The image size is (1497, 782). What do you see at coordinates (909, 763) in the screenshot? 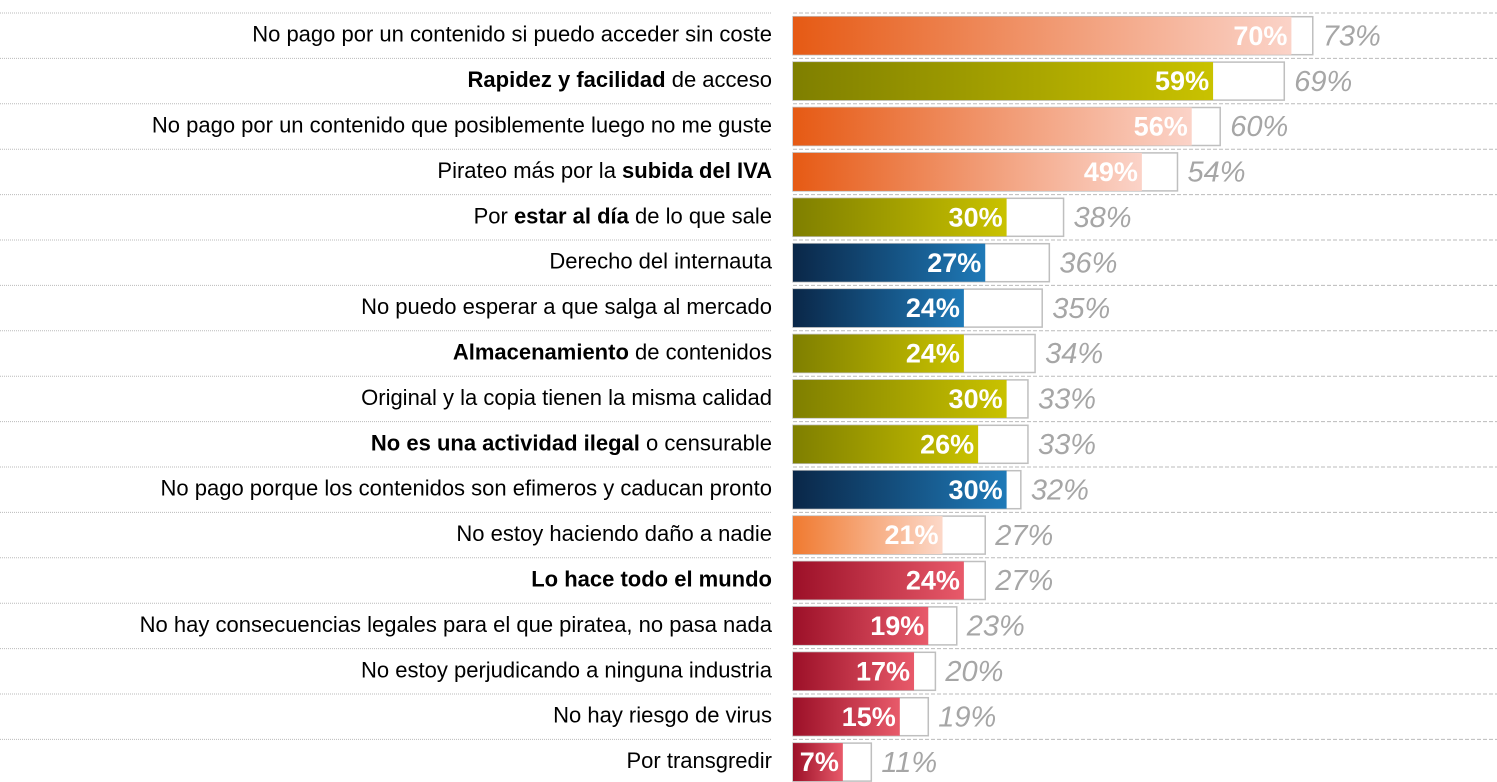
I see `previous-value-label: 11%` at bounding box center [909, 763].